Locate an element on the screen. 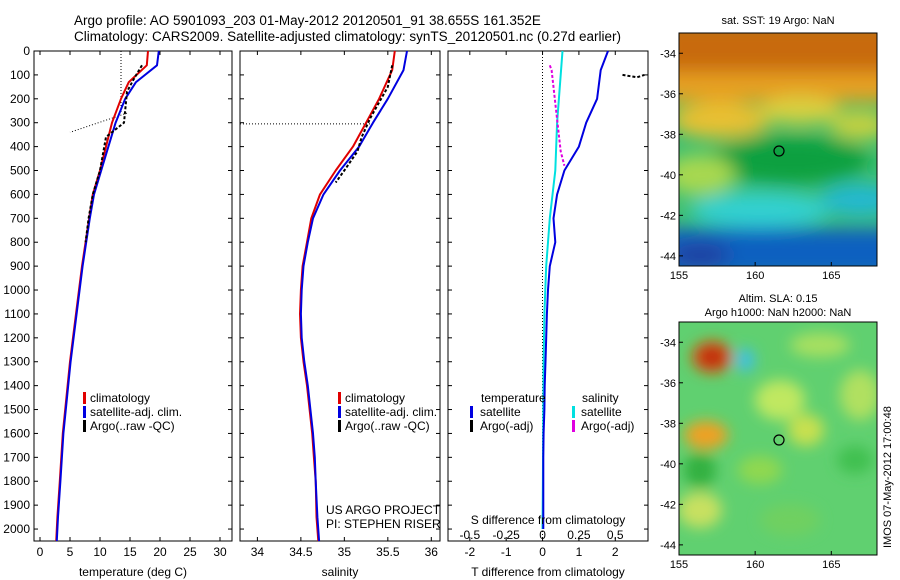 This screenshot has height=580, width=900. y-tick-label: 1100 is located at coordinates (17, 314).